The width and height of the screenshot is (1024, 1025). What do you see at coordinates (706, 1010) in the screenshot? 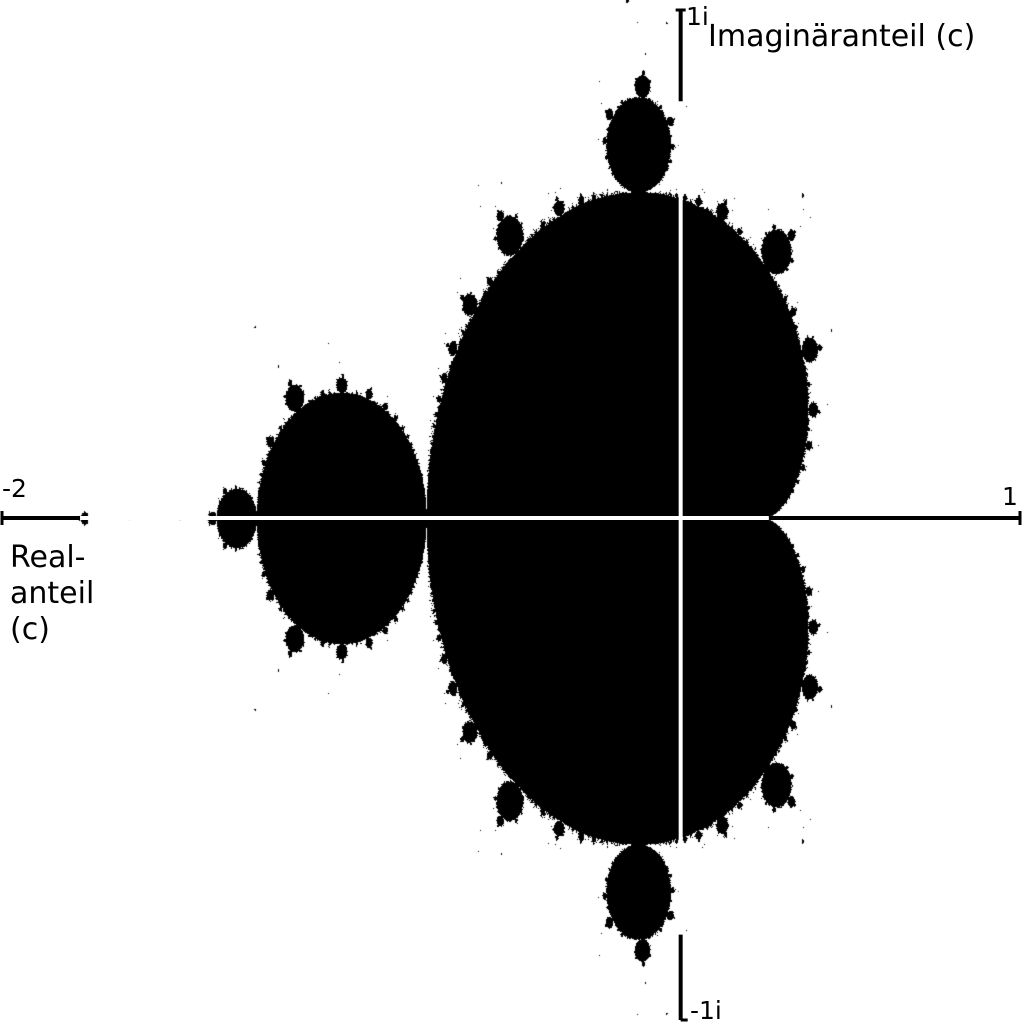
I see `imag-min-label: -1i` at bounding box center [706, 1010].